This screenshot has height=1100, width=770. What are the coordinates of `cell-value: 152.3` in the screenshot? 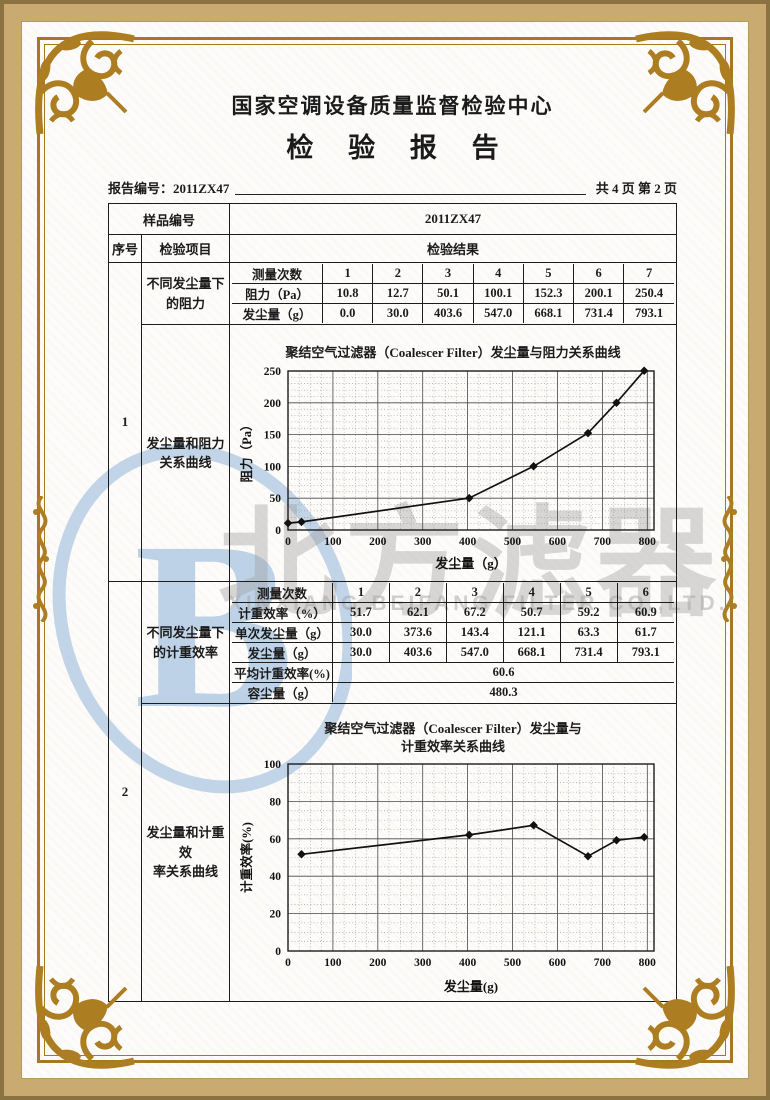 It's located at (548, 293).